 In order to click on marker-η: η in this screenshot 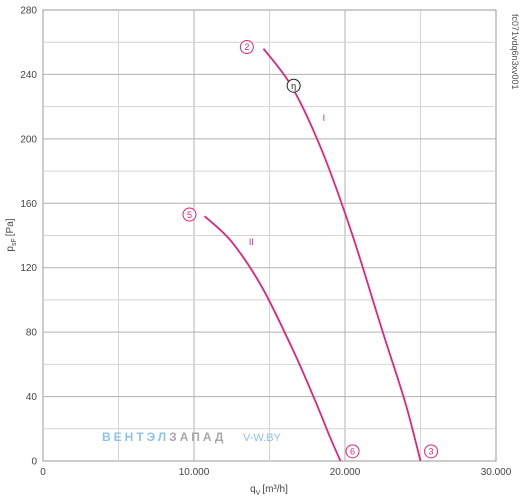, I will do `click(293, 85)`.